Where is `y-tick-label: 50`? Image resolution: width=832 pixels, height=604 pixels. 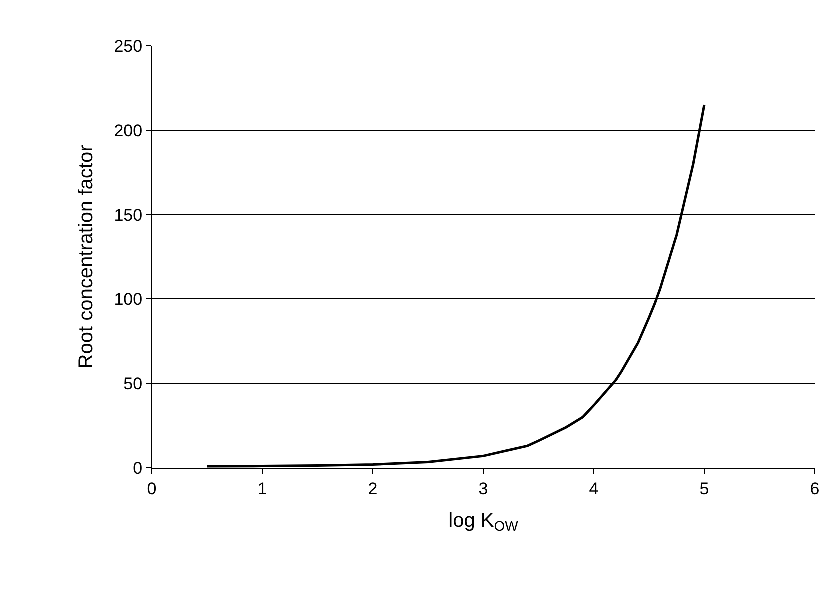 y-tick-label: 50 is located at coordinates (133, 384).